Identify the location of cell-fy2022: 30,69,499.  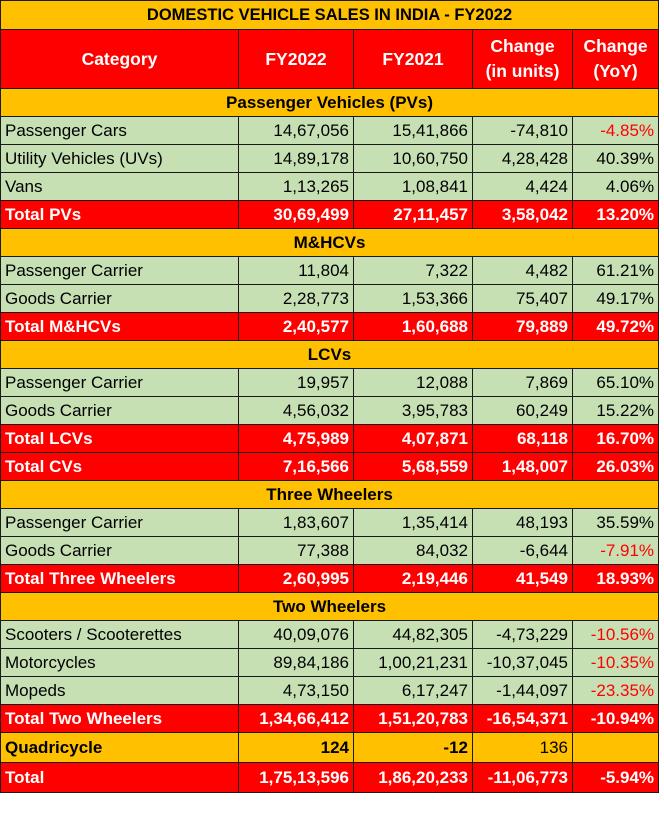
(296, 214).